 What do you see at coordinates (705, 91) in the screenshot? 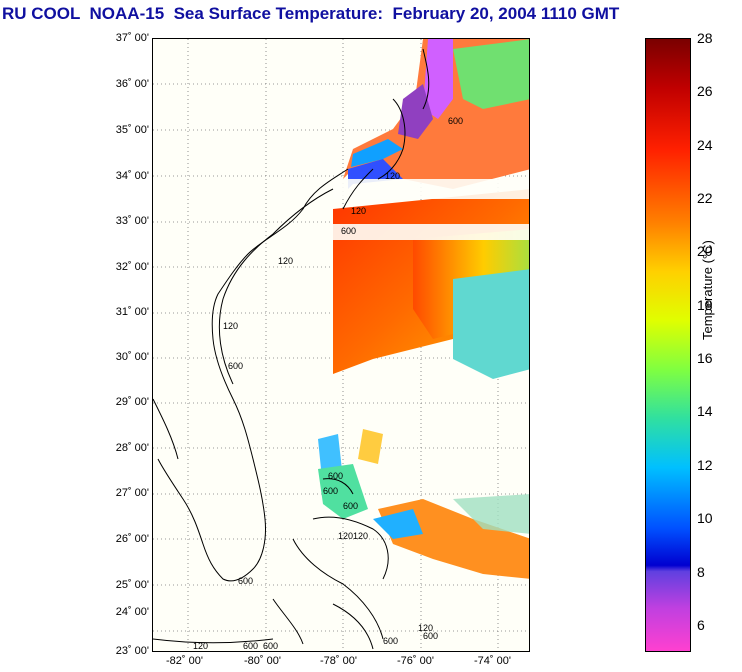
I see `colorbar-tick: 26` at bounding box center [705, 91].